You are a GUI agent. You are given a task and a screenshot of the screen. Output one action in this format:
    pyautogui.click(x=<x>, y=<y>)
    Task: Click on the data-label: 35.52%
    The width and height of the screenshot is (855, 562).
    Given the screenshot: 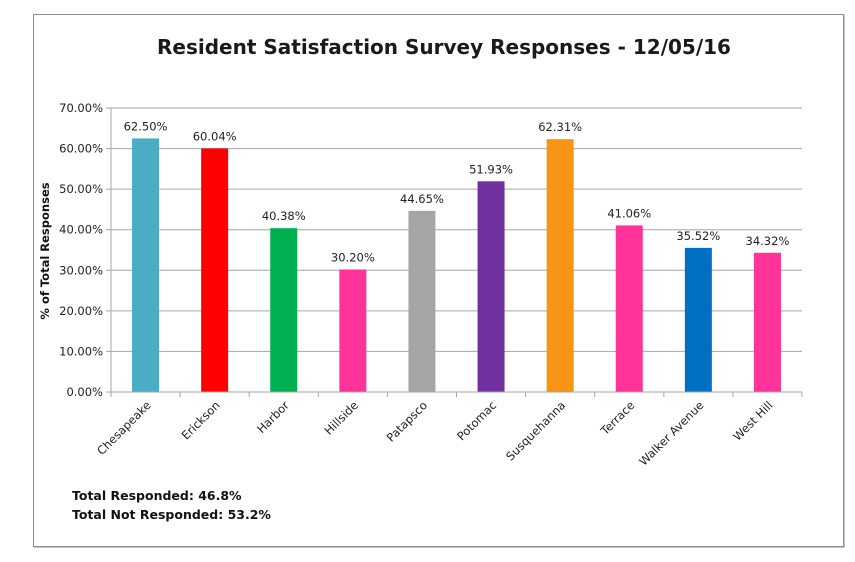 What is the action you would take?
    pyautogui.click(x=698, y=236)
    